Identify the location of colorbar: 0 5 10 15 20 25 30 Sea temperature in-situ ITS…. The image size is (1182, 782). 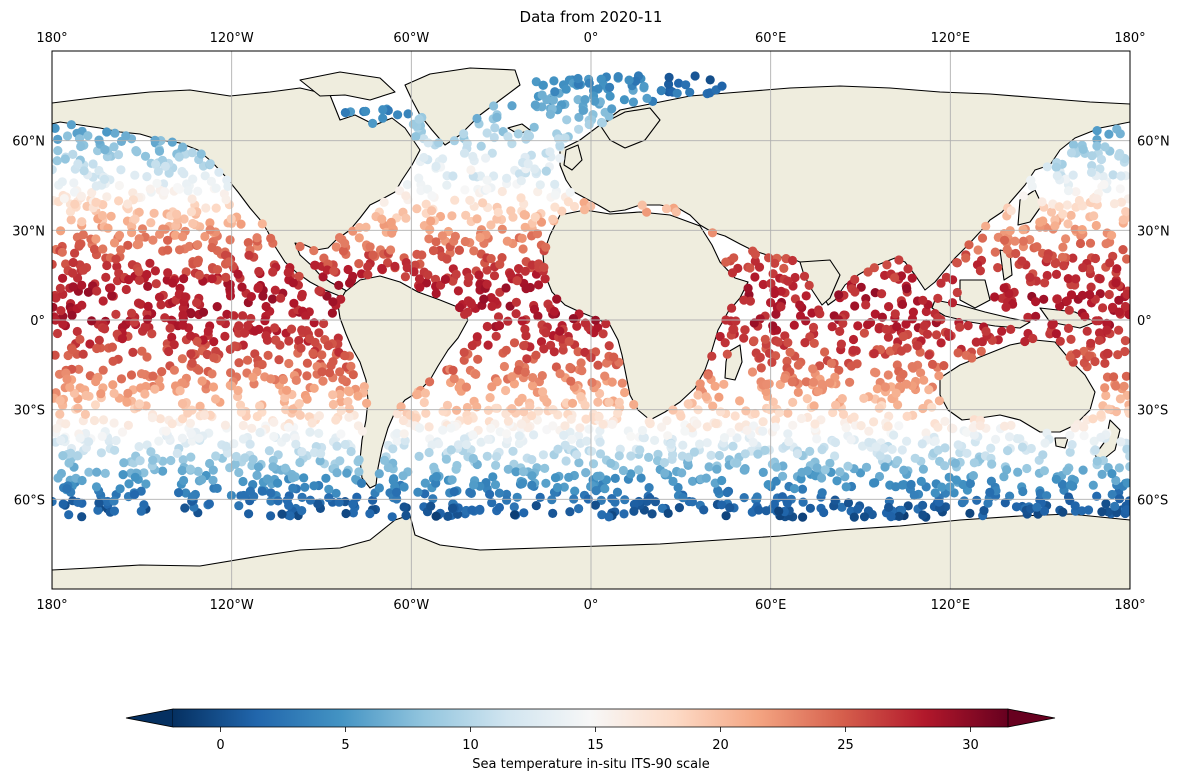
(590, 740).